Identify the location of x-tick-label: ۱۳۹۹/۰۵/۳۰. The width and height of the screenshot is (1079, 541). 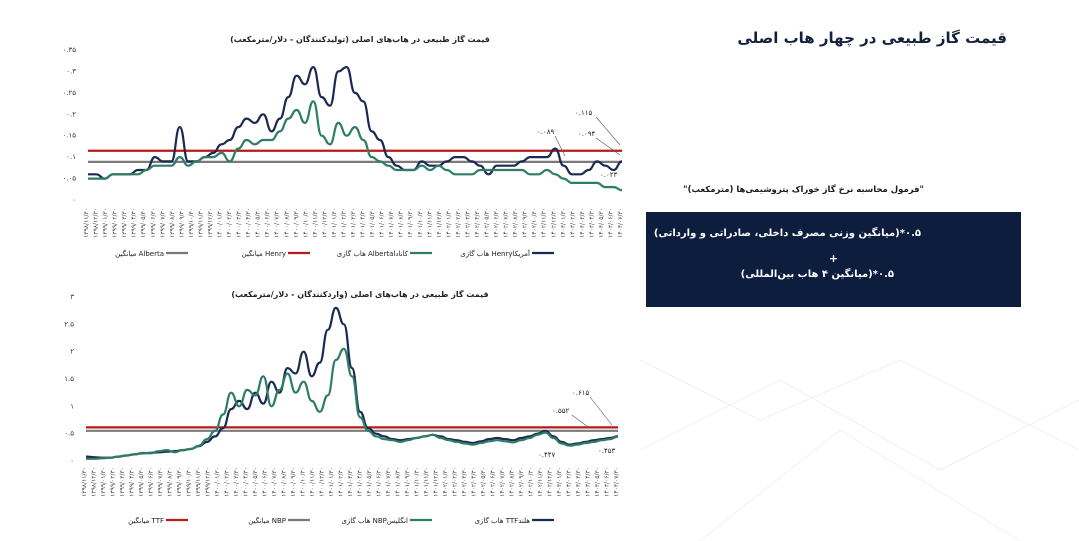
(143, 223).